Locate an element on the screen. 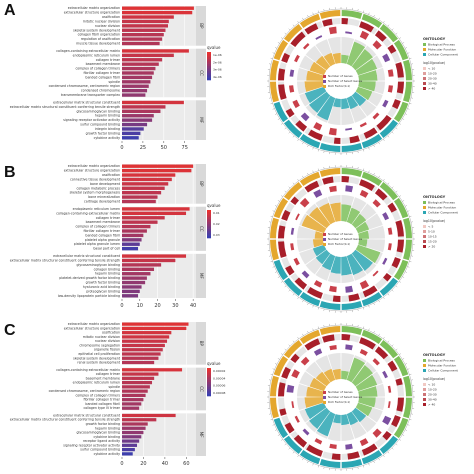 The image size is (474, 474). center-legend-label: Rich Factor(0-1) is located at coordinates (339, 402).